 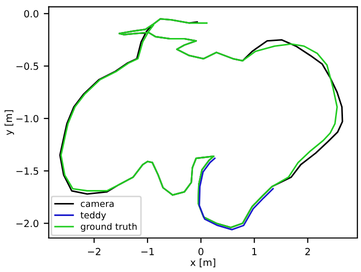 What do you see at coordinates (31, 14) in the screenshot?
I see `y-tick-label: 0.0` at bounding box center [31, 14].